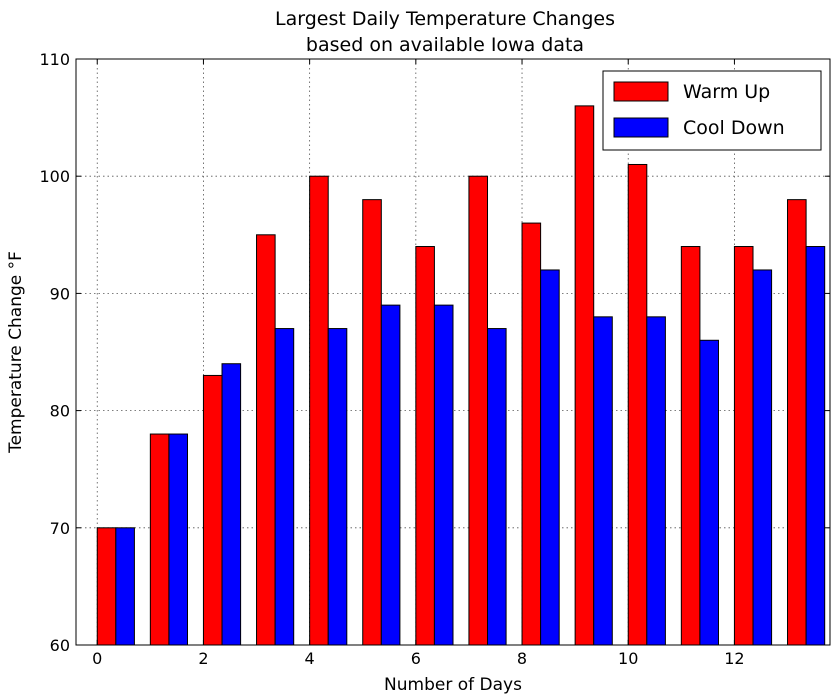 This screenshot has width=839, height=700. Describe the element at coordinates (16, 352) in the screenshot. I see `y-axis-label: Temperature Change °F` at that location.